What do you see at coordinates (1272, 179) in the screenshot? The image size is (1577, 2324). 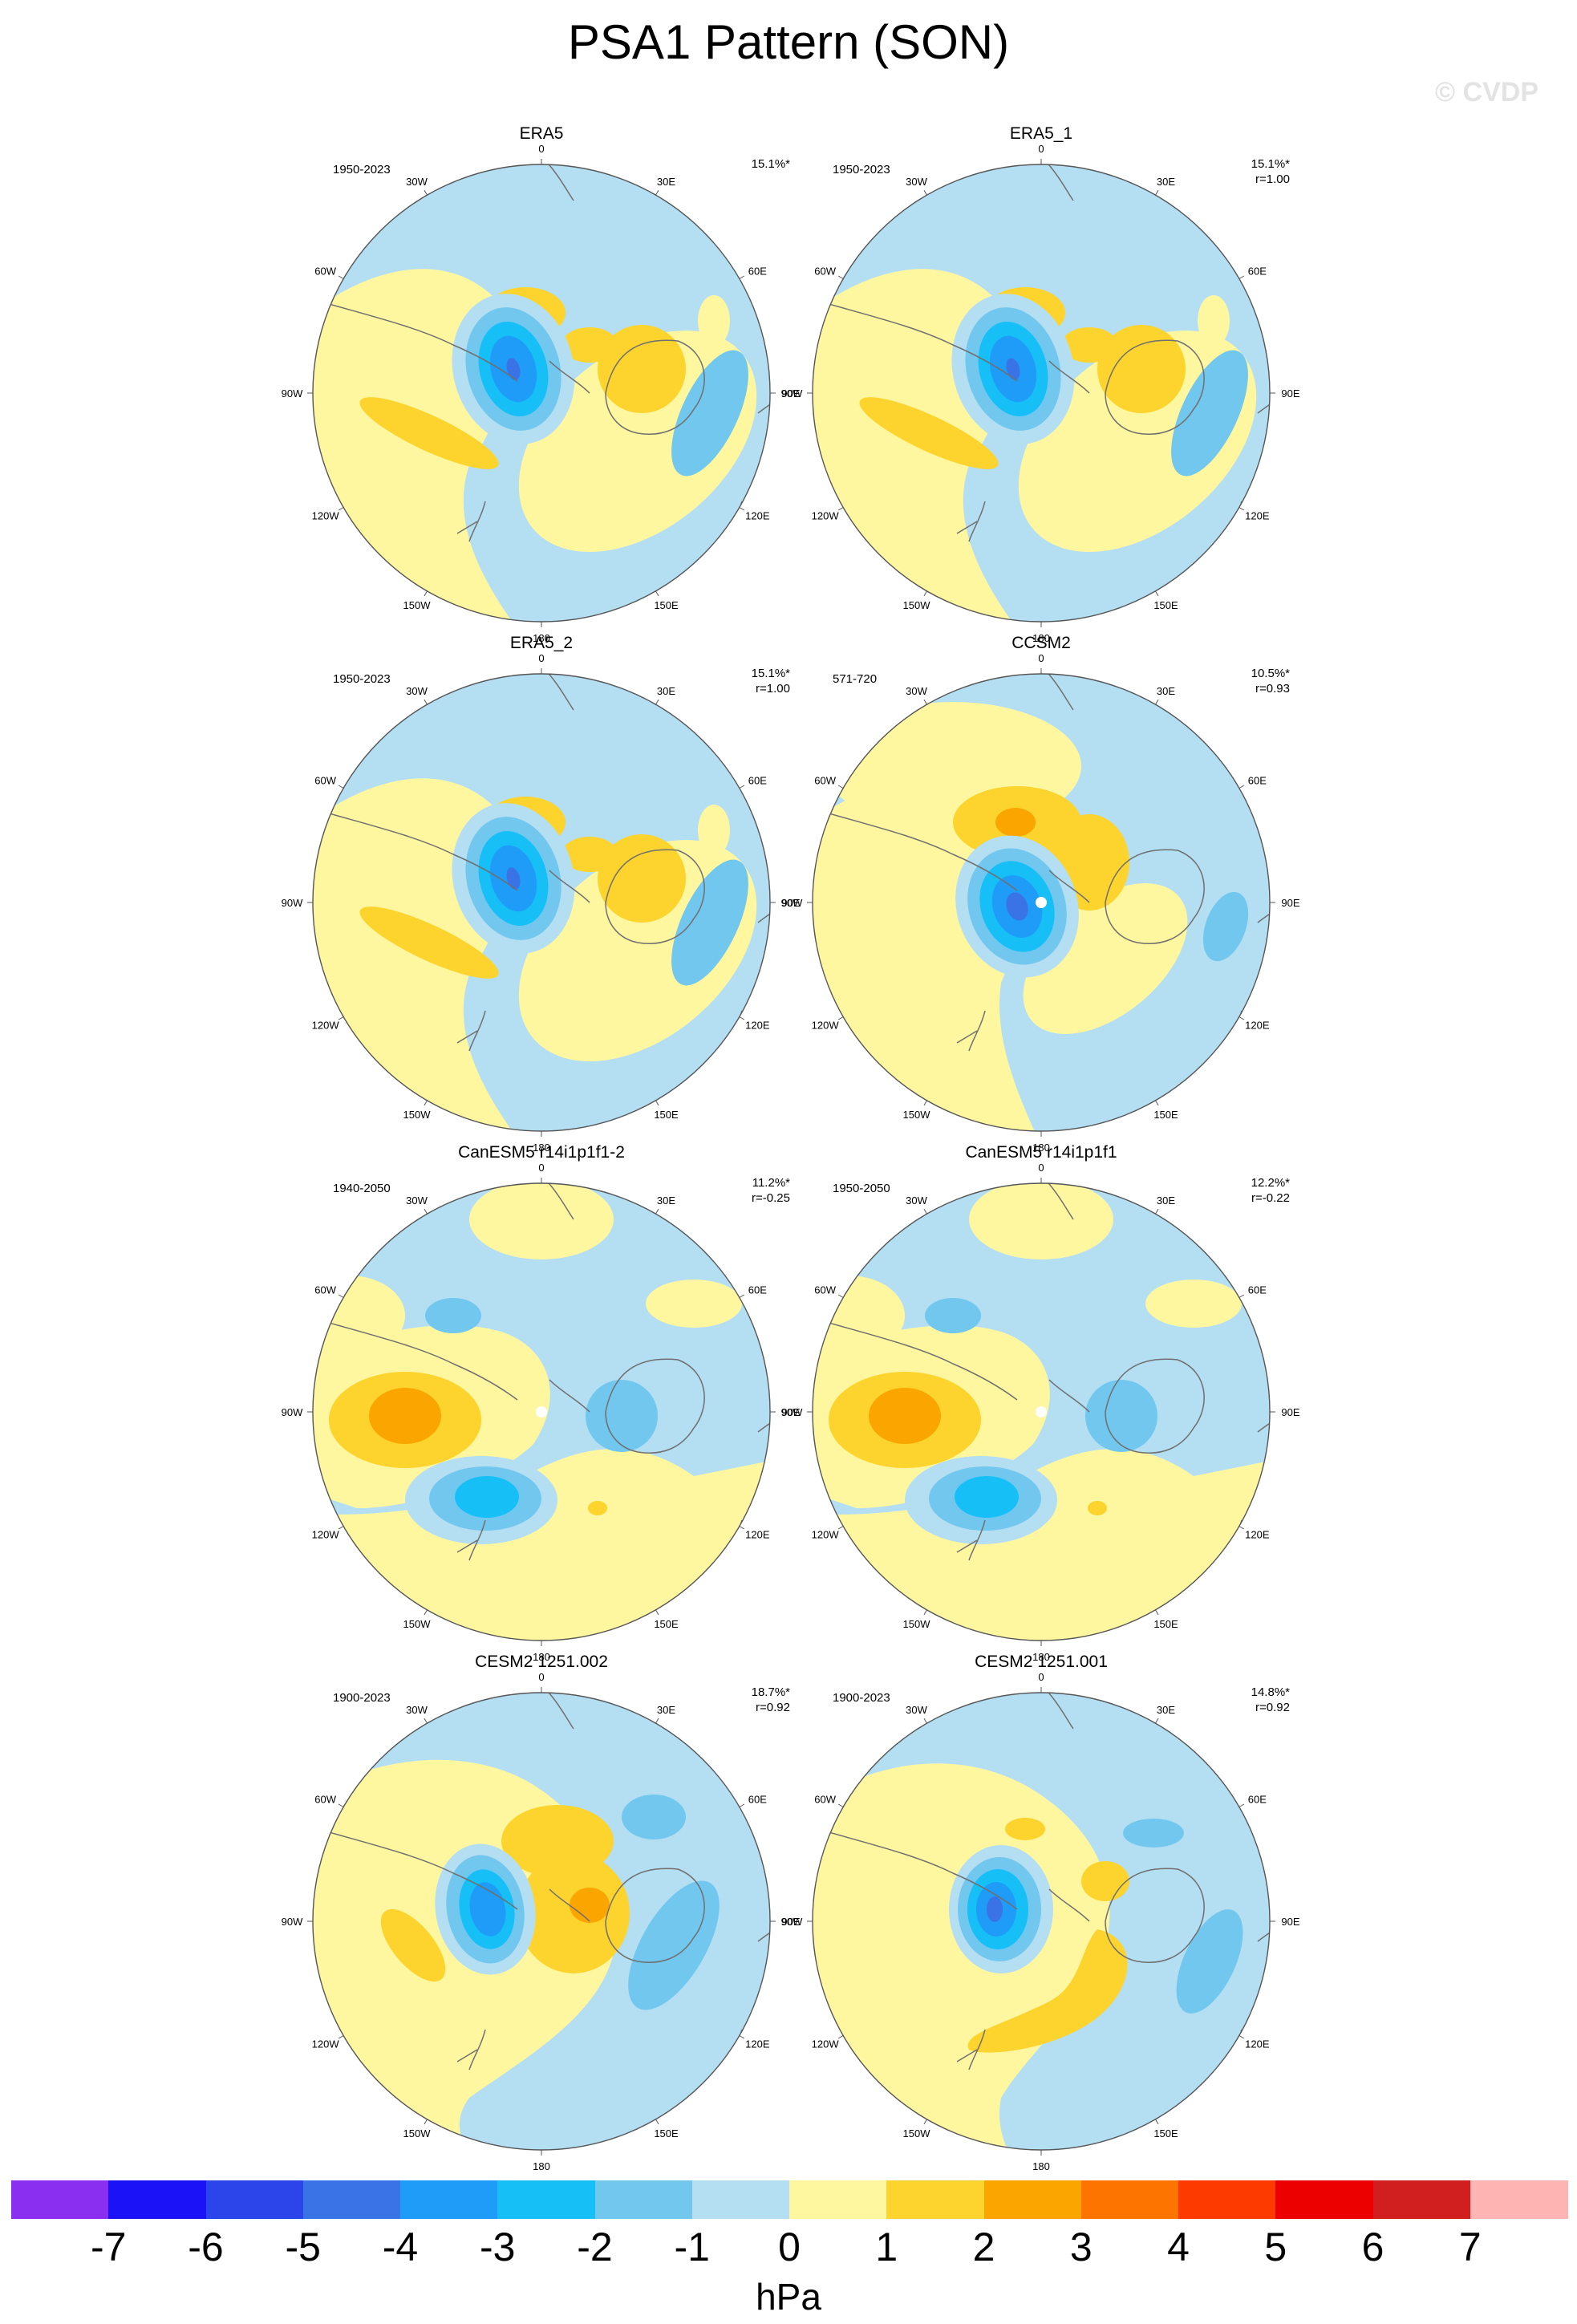 I see `pattern-correlation: r=1.00` at bounding box center [1272, 179].